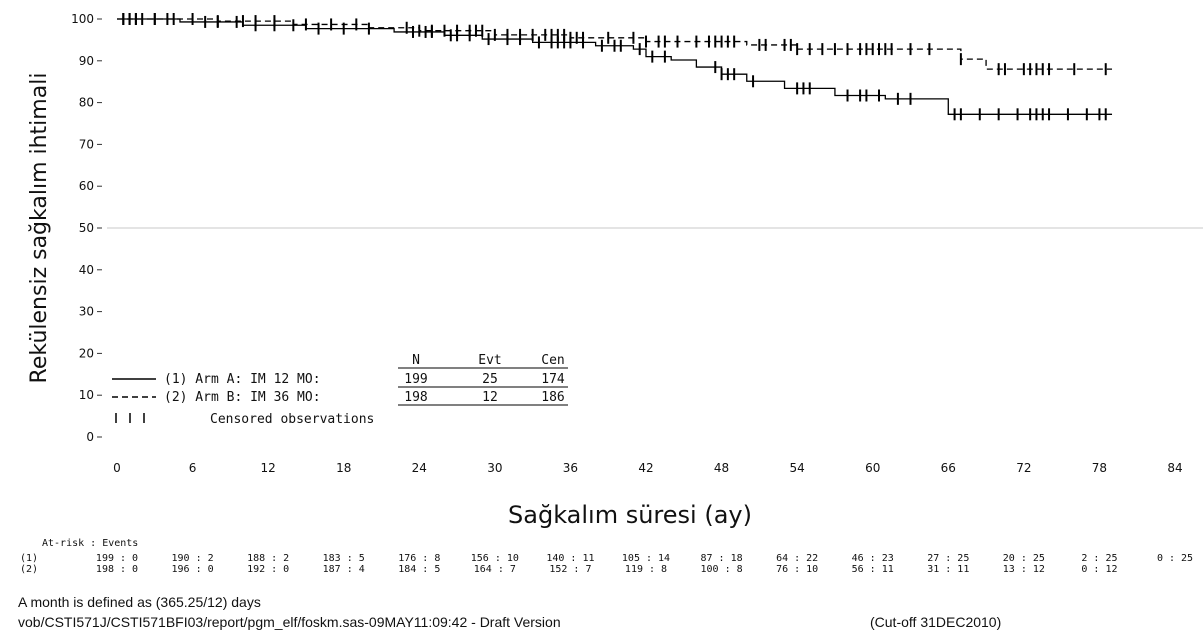 Image resolution: width=1203 pixels, height=639 pixels. Describe the element at coordinates (797, 558) in the screenshot. I see `at-risk-value: 64 : 22` at that location.